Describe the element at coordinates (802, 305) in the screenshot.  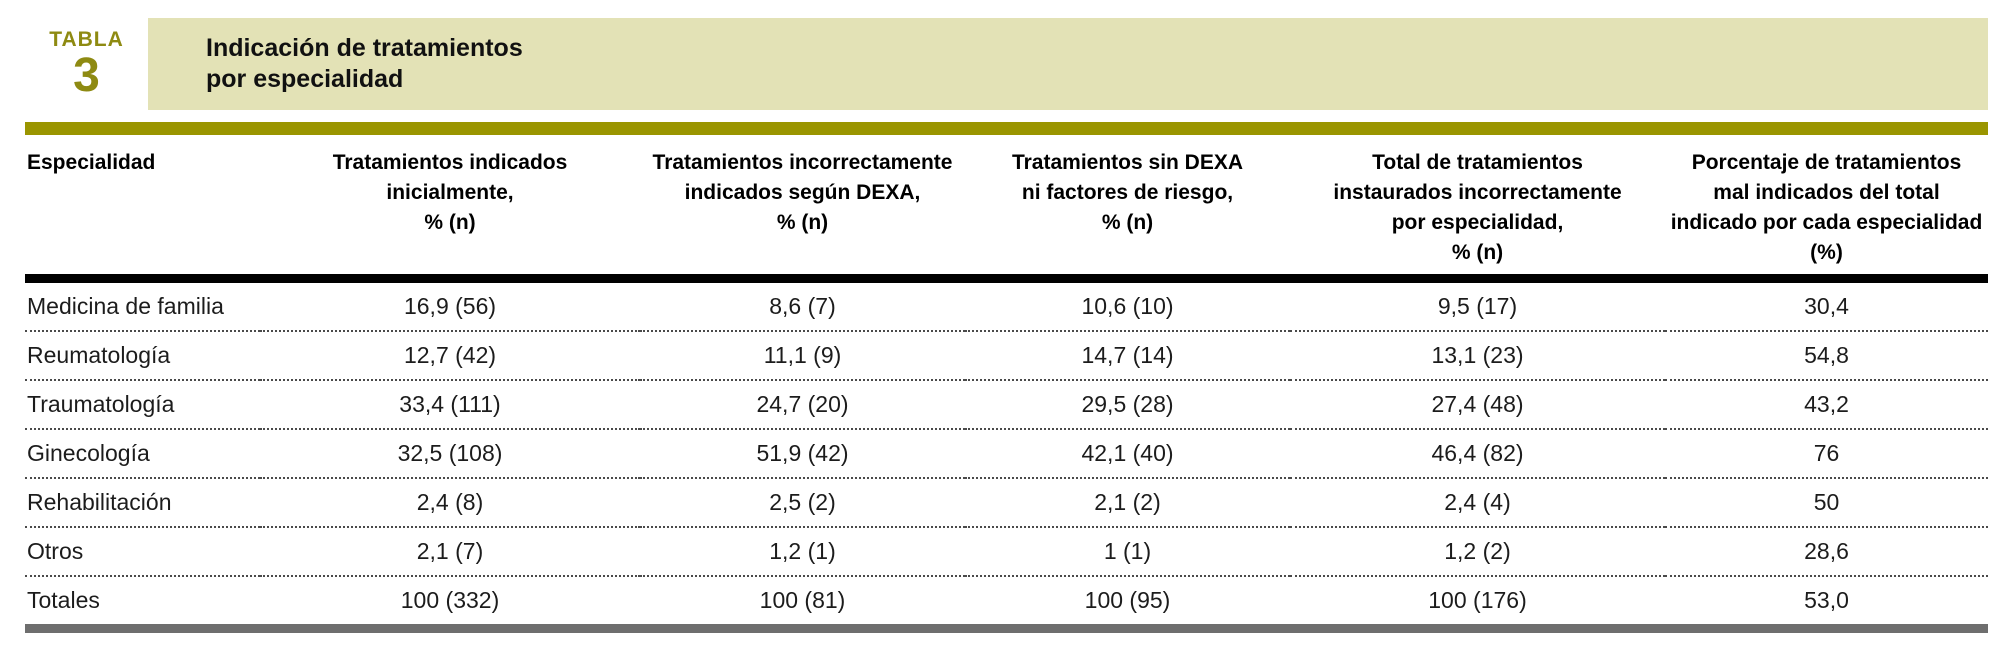
I see `cell: 8,6 (7)` at that location.